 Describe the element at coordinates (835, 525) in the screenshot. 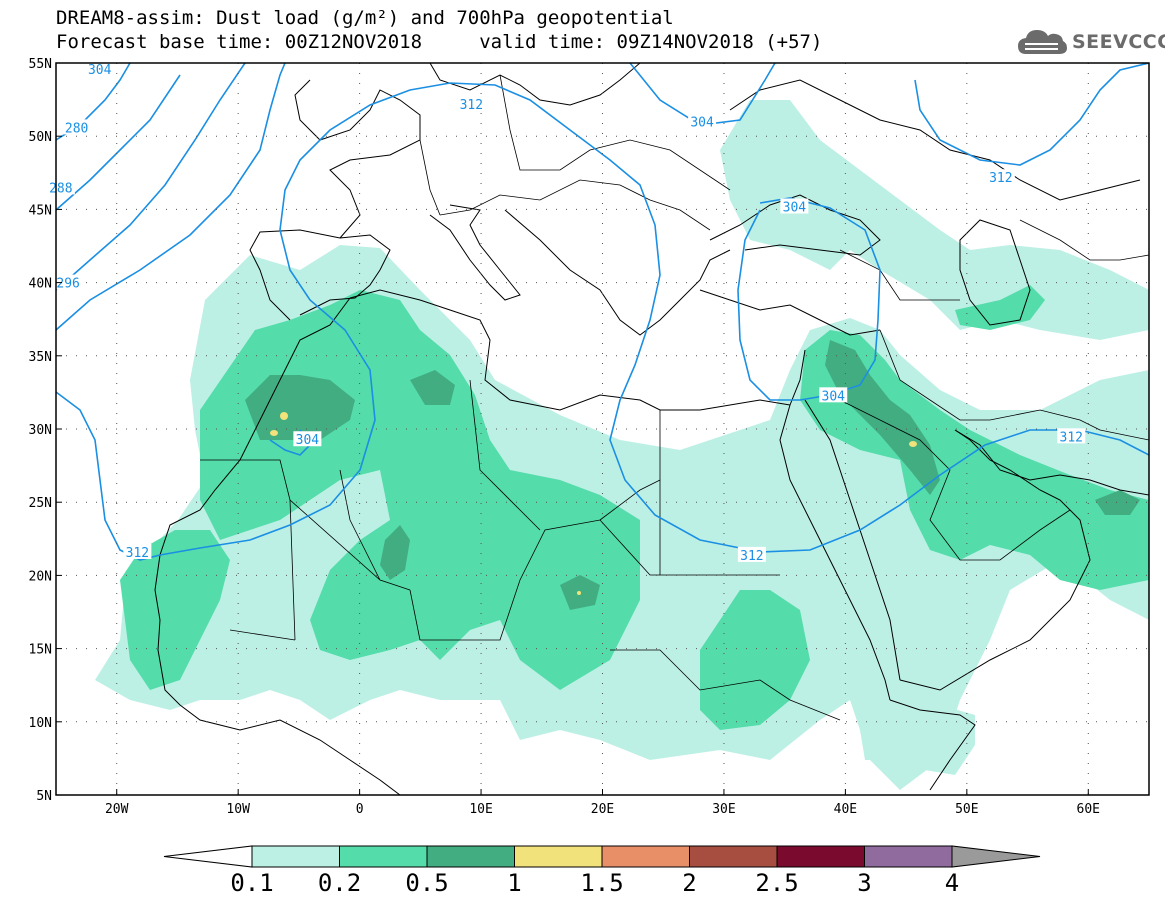

I see `coast-levant-red-sea` at that location.